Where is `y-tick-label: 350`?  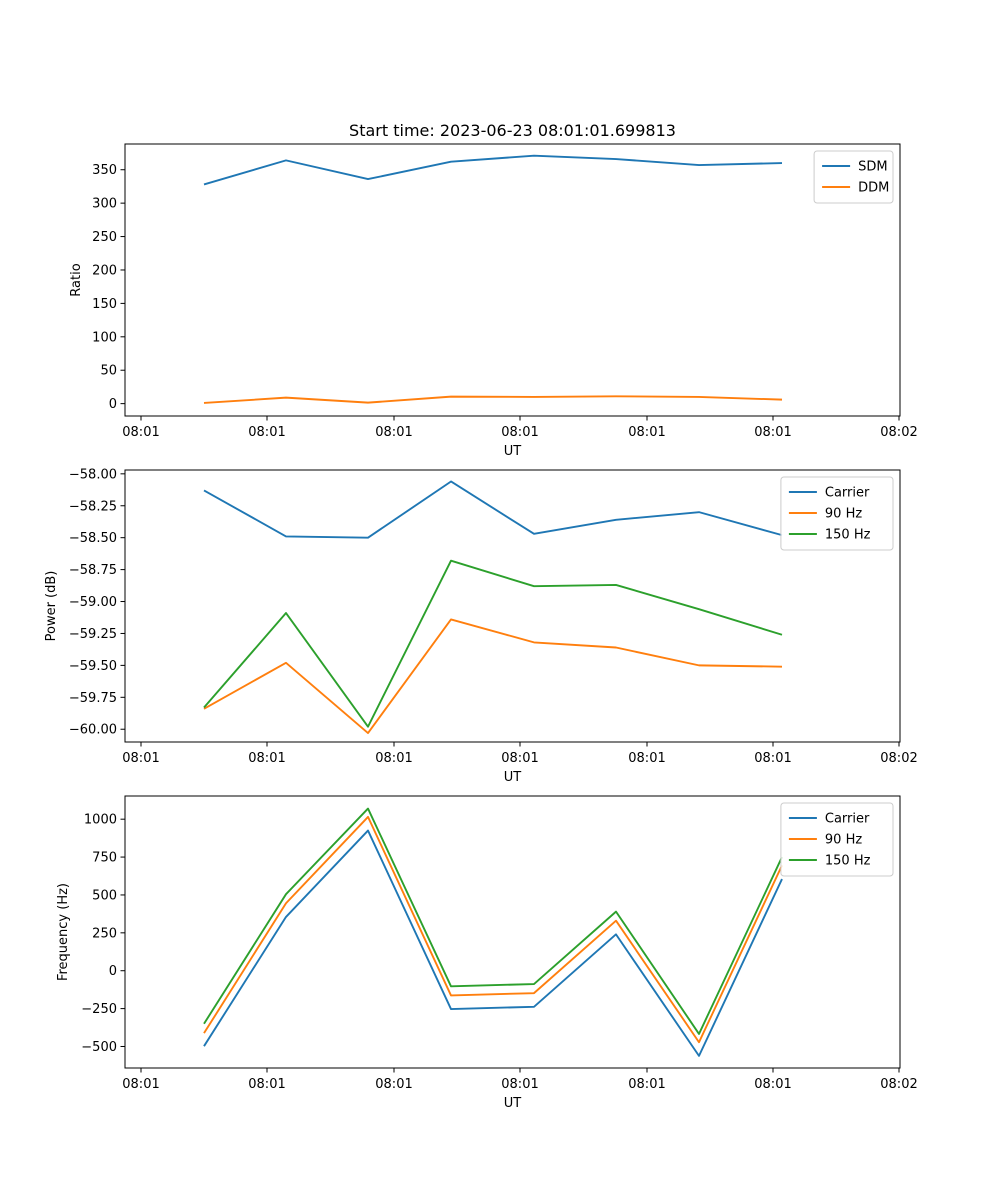 y-tick-label: 350 is located at coordinates (104, 170).